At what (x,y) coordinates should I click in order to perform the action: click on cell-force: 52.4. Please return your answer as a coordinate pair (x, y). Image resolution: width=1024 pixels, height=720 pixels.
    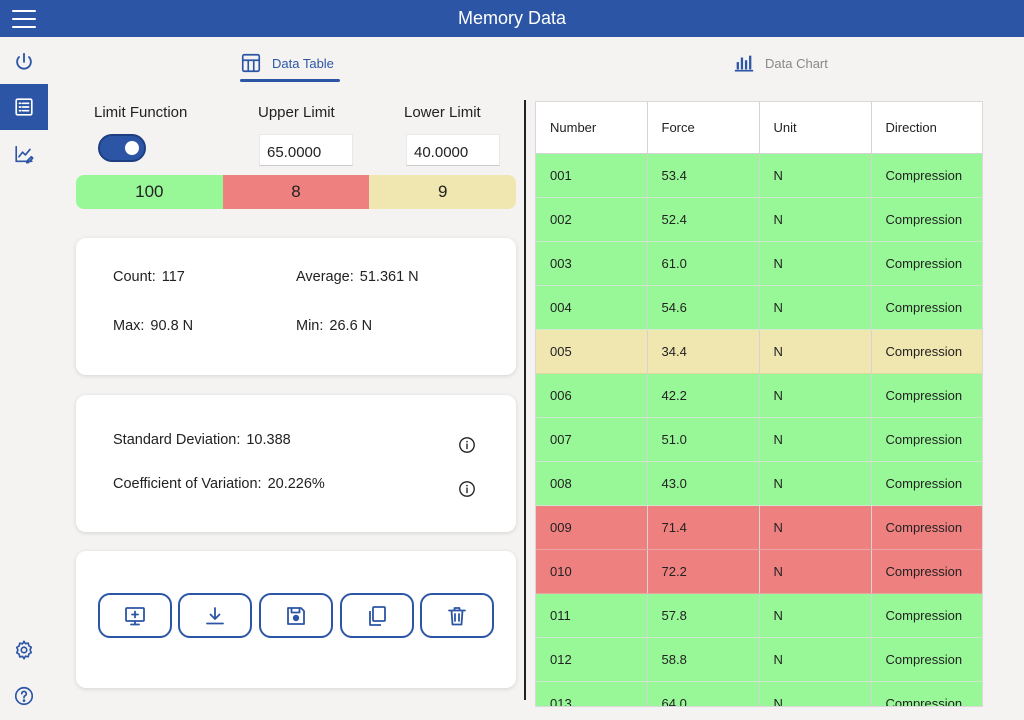
    Looking at the image, I should click on (703, 219).